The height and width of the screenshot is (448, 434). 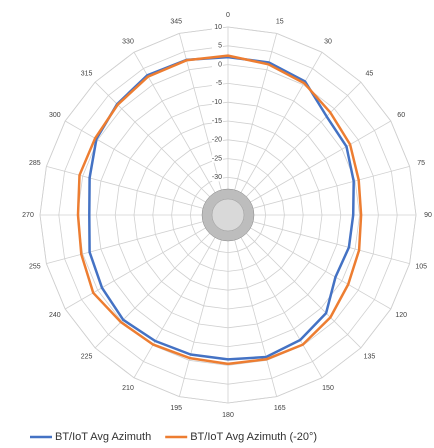 What do you see at coordinates (103, 437) in the screenshot?
I see `legend-label: BT/IoT Avg Azimuth` at bounding box center [103, 437].